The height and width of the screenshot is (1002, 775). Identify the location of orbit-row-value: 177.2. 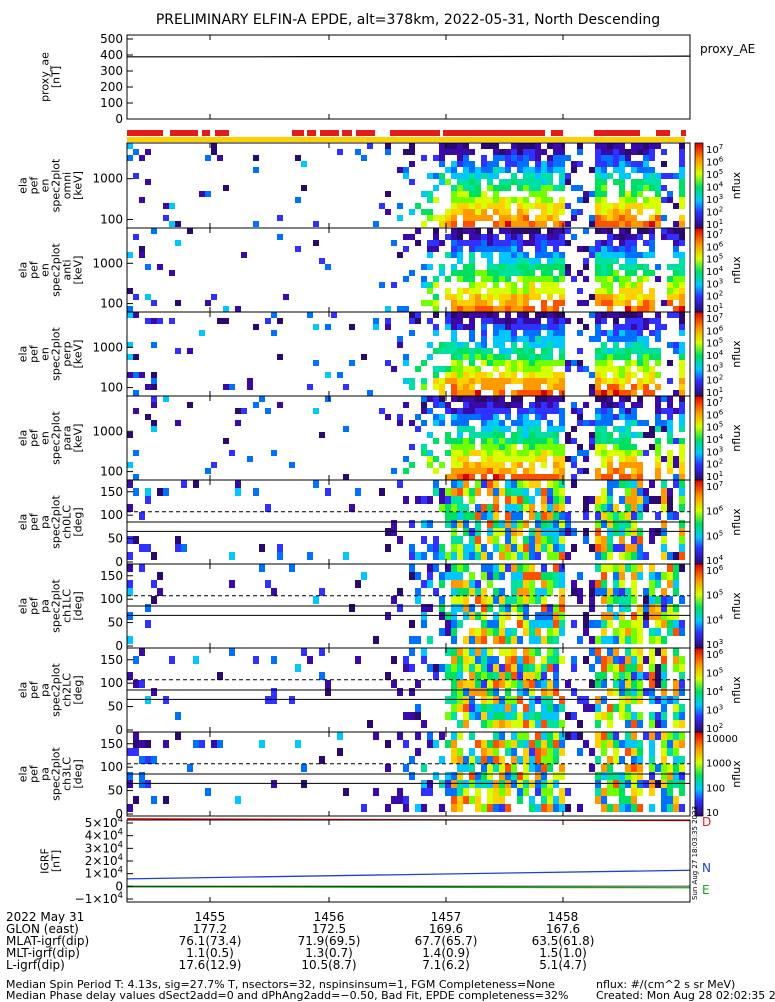
(210, 929).